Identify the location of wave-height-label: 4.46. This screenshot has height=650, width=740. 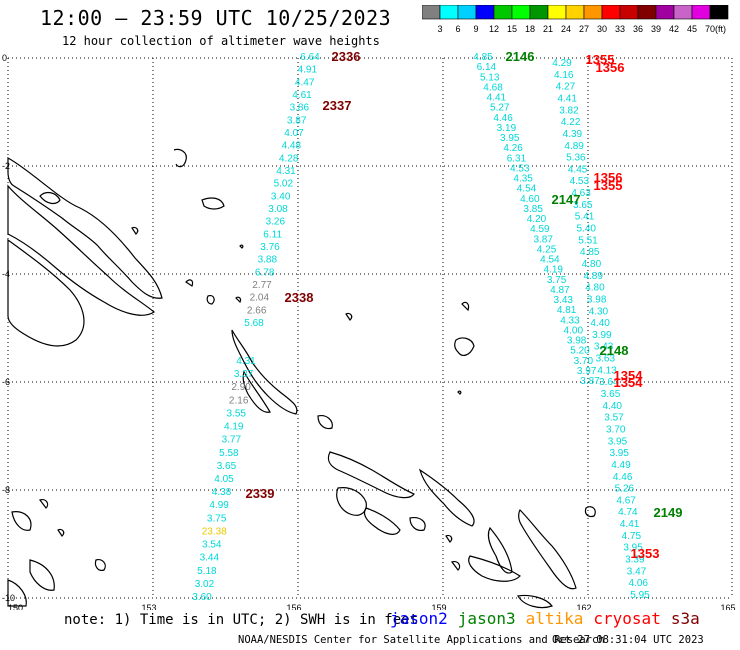
(503, 118).